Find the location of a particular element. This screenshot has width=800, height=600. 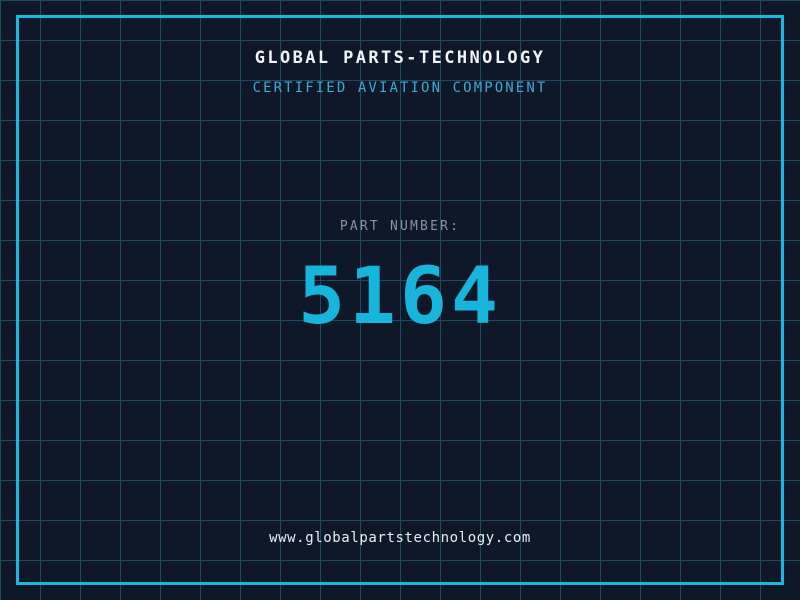

part-number-label: PART NUMBER: is located at coordinates (400, 226).